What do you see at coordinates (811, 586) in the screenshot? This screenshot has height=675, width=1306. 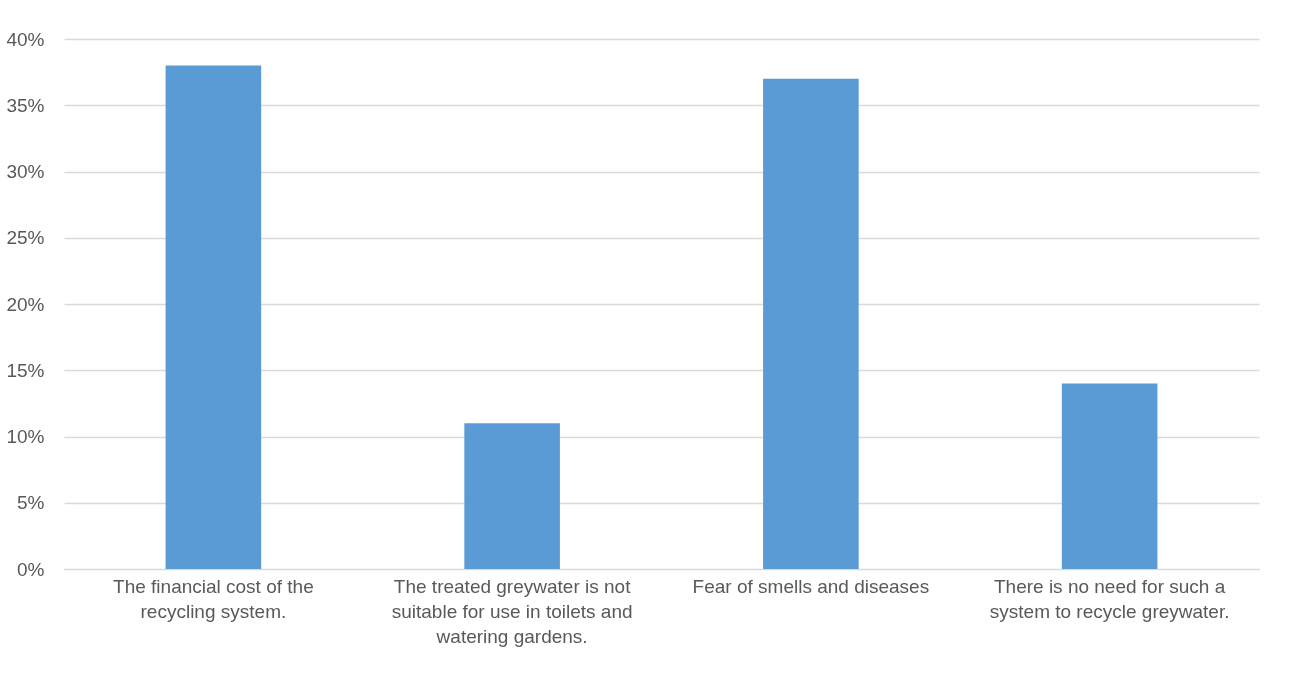 I see `x-tick-label: Fear of smells and diseases` at bounding box center [811, 586].